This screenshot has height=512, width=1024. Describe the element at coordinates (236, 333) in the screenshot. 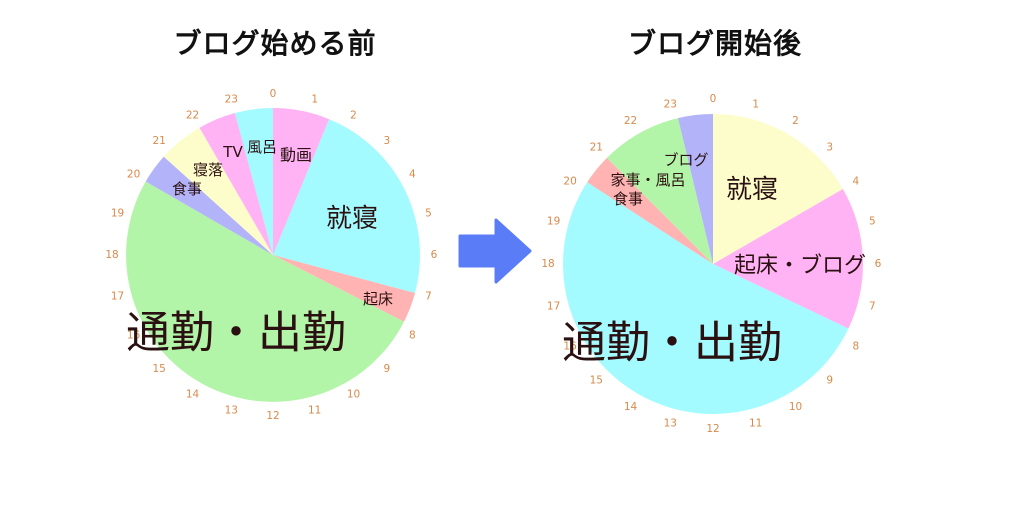

I see `slice-label-before-3: 通勤・出勤` at that location.